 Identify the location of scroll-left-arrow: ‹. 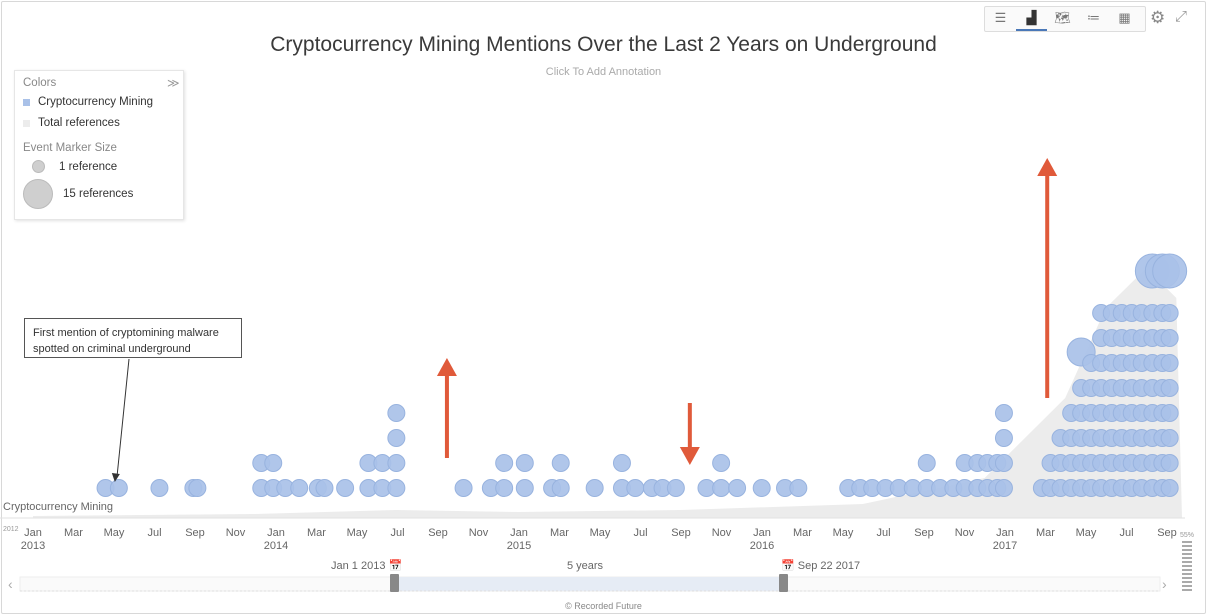
(10, 584).